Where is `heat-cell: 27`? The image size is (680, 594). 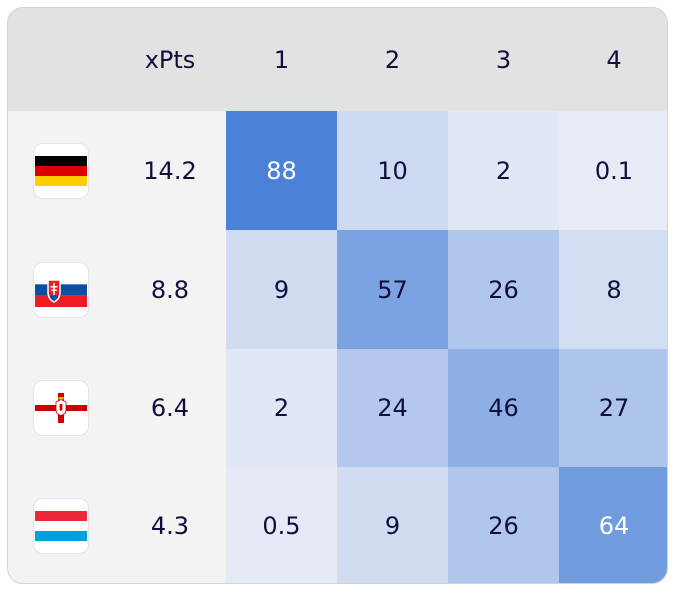
heat-cell: 27 is located at coordinates (613, 408).